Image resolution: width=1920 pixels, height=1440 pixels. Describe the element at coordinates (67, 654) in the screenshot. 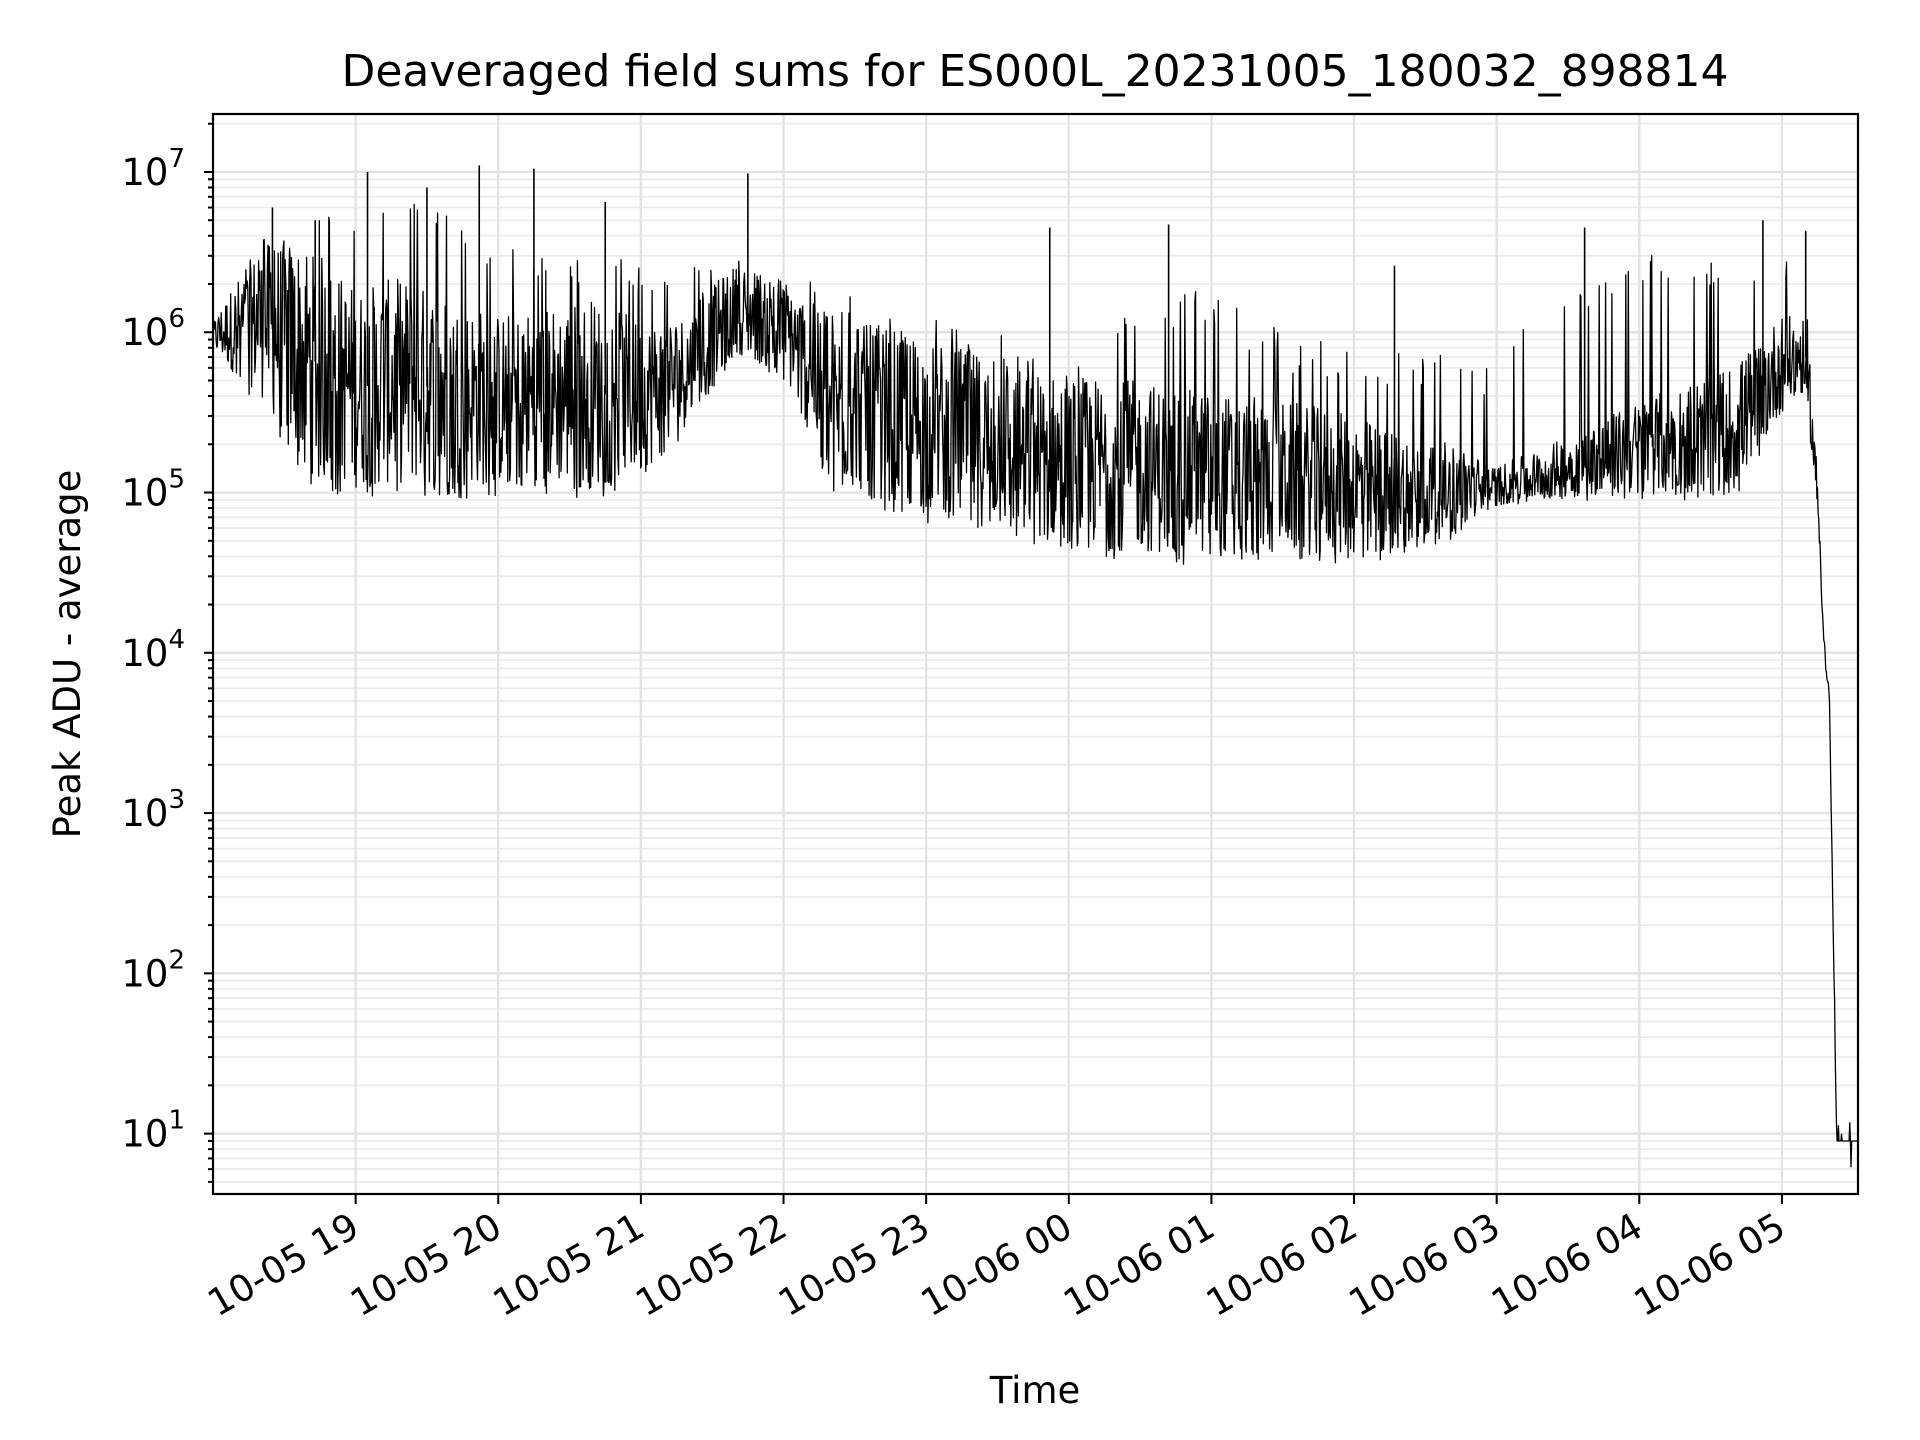

I see `y-axis-label: Peak ADU - average` at that location.